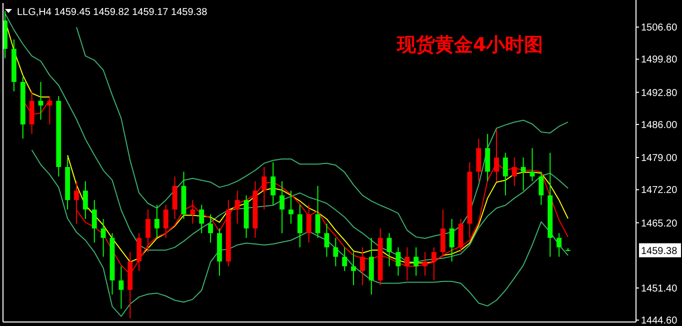  What do you see at coordinates (659, 60) in the screenshot?
I see `y-tick-label: 1499.80` at bounding box center [659, 60].